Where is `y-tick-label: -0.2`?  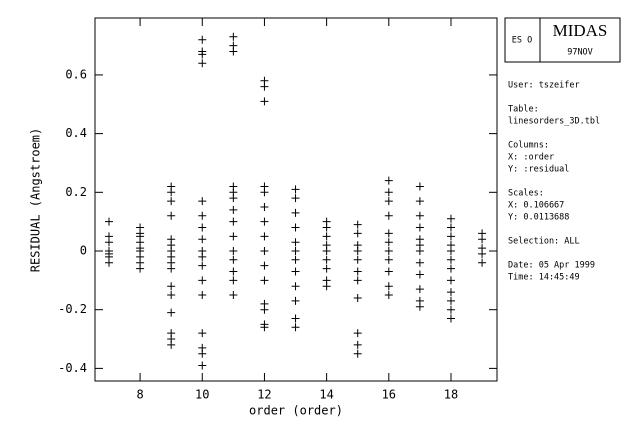
y-tick-label: -0.2 is located at coordinates (72, 309).